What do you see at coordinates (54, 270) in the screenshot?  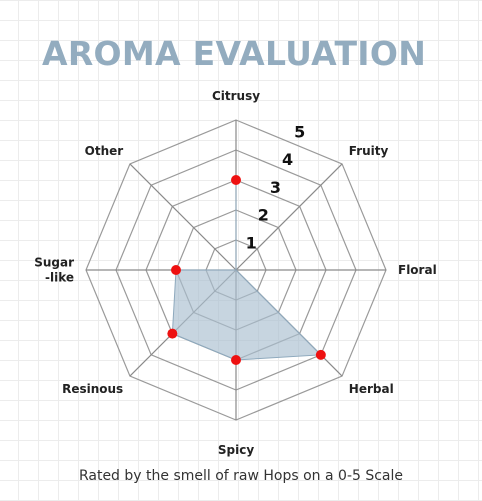 I see `category-label: Sugar -like` at bounding box center [54, 270].